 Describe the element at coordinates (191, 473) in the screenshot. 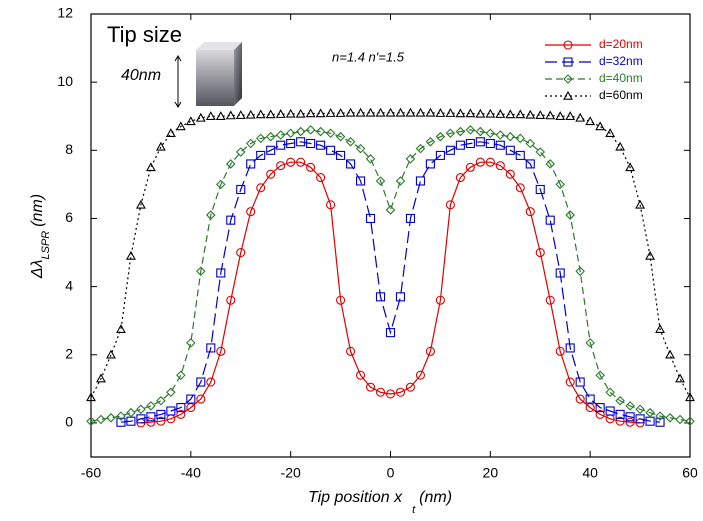

I see `x-tick-label: -40` at that location.